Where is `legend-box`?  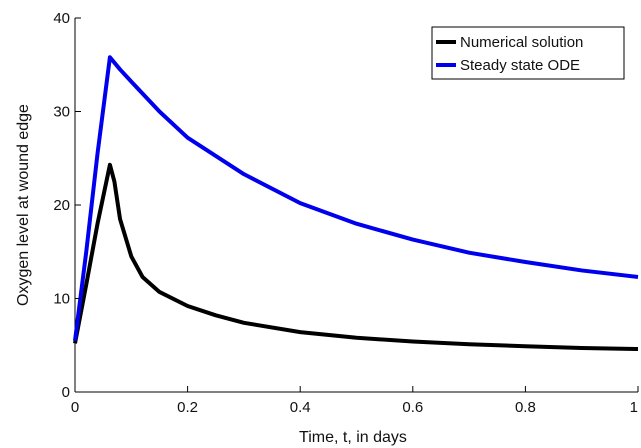
legend-box is located at coordinates (528, 53).